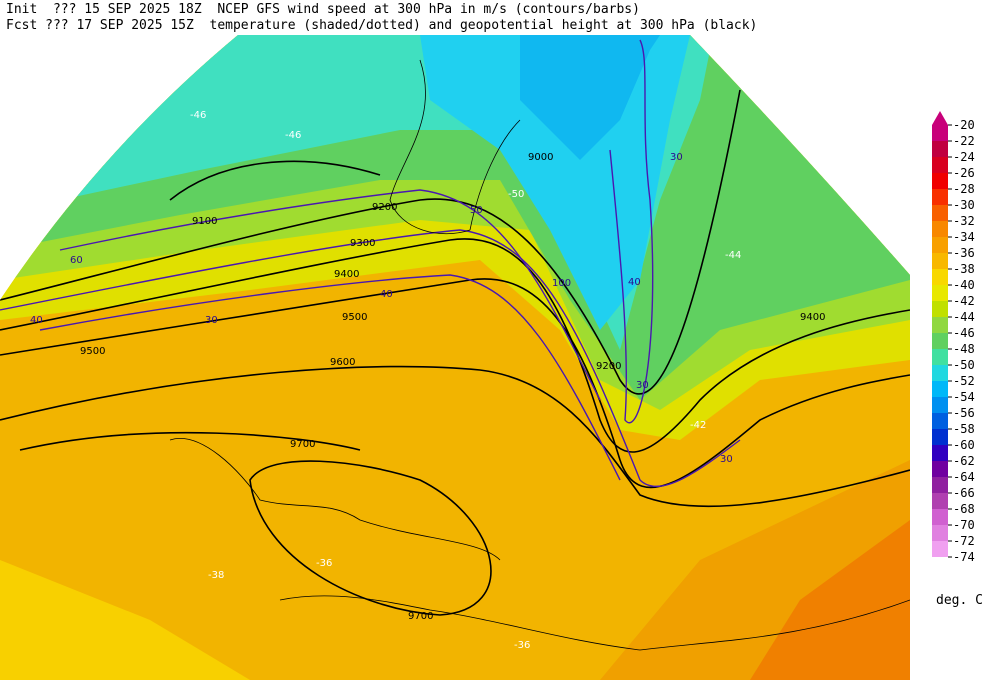  What do you see at coordinates (964, 125) in the screenshot?
I see `colorbar-label: -20` at bounding box center [964, 125].